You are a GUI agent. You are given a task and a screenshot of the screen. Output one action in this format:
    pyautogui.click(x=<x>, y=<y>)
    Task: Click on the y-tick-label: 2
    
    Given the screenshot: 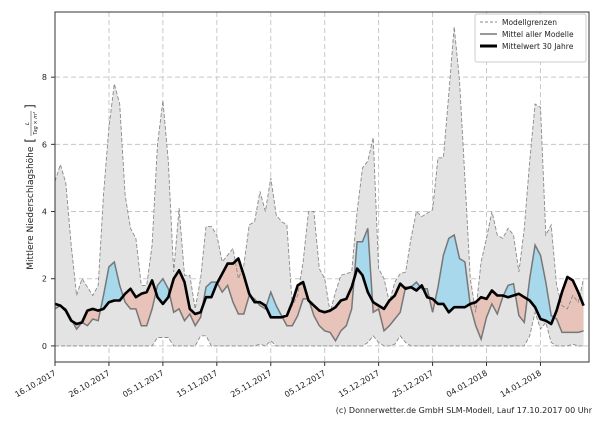 What is the action you would take?
    pyautogui.click(x=44, y=279)
    